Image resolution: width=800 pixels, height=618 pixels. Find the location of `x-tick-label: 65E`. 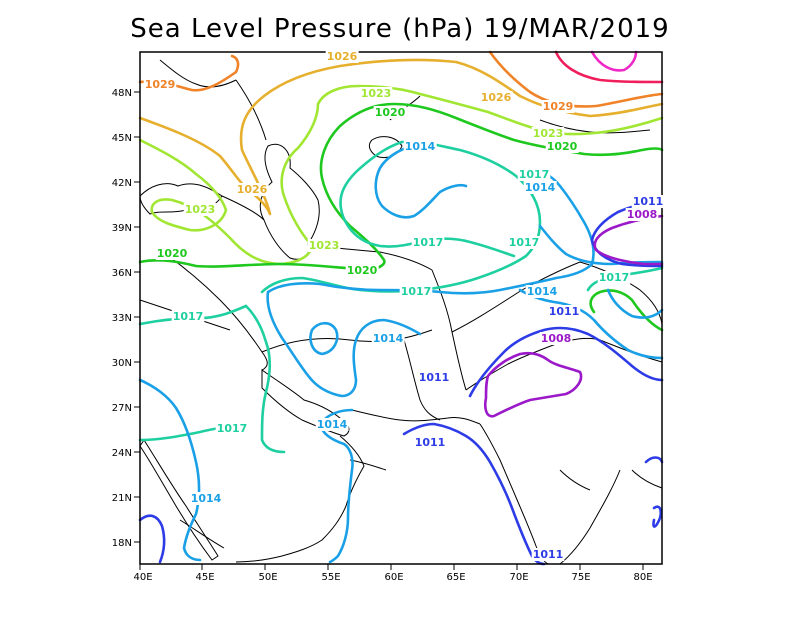

x-tick-label: 65E is located at coordinates (455, 577).